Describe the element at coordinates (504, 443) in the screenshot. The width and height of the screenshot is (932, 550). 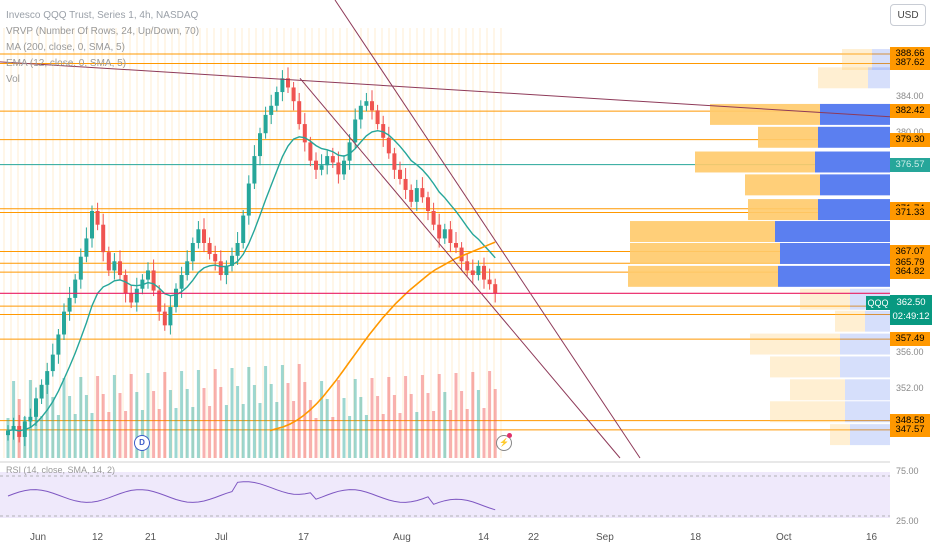
I see `alert-bolt-icon: ⚡` at that location.